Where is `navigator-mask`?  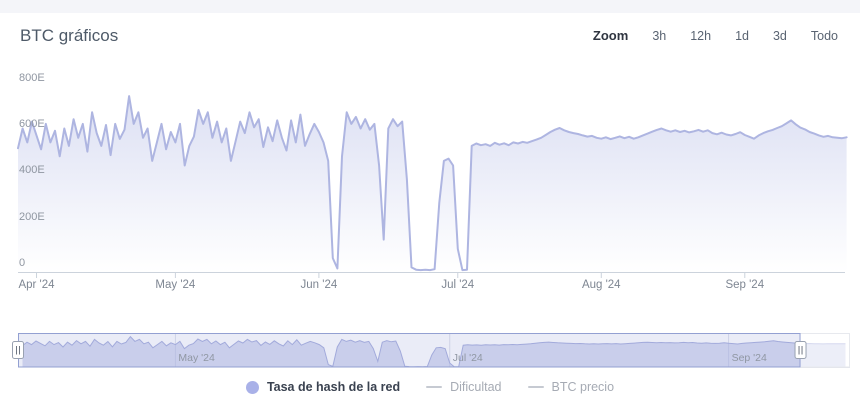 navigator-mask is located at coordinates (409, 350).